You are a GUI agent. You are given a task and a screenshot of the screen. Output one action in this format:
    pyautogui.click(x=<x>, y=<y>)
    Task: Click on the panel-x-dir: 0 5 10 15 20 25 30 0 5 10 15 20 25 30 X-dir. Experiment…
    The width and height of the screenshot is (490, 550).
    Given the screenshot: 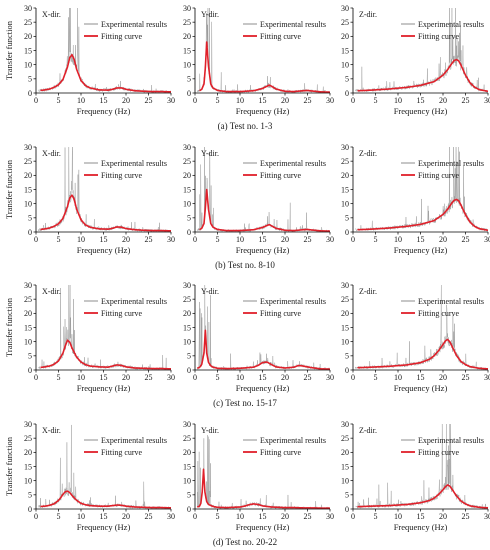 What is the action you would take?
    pyautogui.click(x=89, y=476)
    